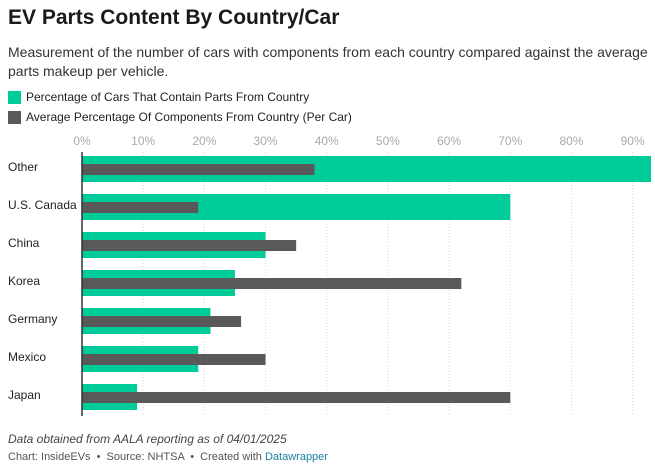  Describe the element at coordinates (174, 17) in the screenshot. I see `chart-title: EV Parts Content By Country/Car` at that location.